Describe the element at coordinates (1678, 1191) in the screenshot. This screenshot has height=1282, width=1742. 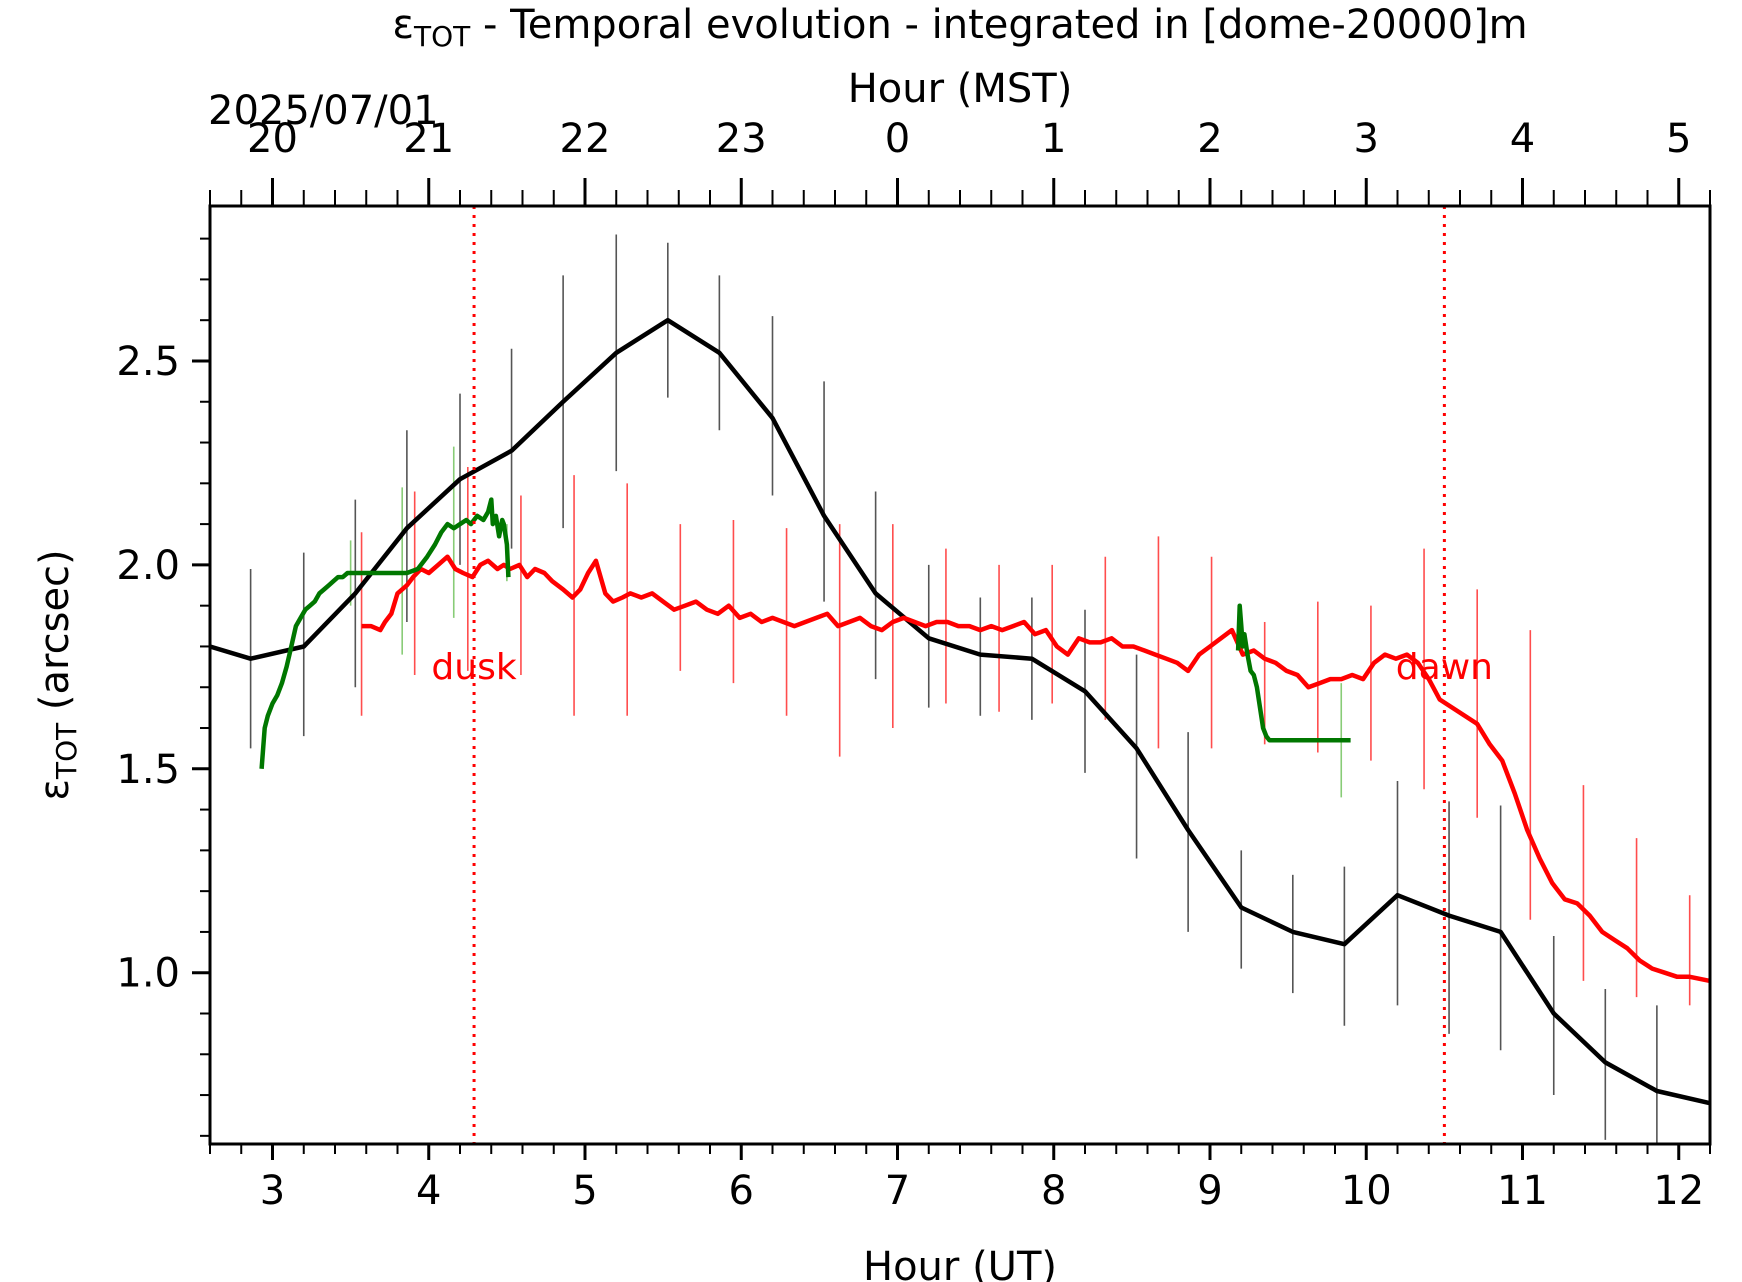
I see `x-tick-label: 12` at that location.